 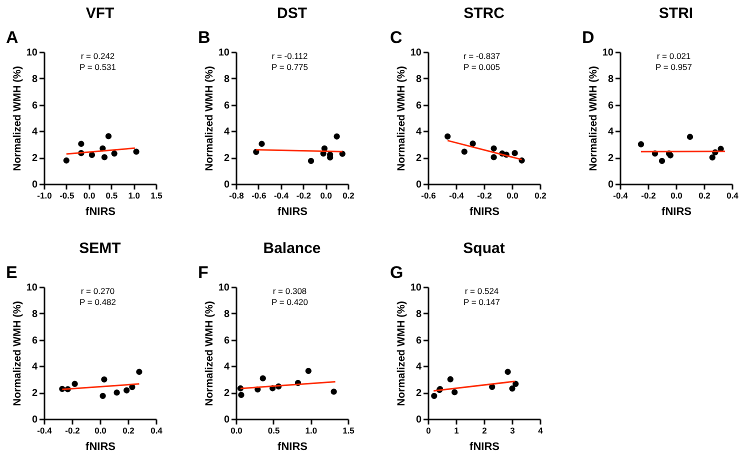 What do you see at coordinates (429, 431) in the screenshot?
I see `x-tick-label: 0` at bounding box center [429, 431].